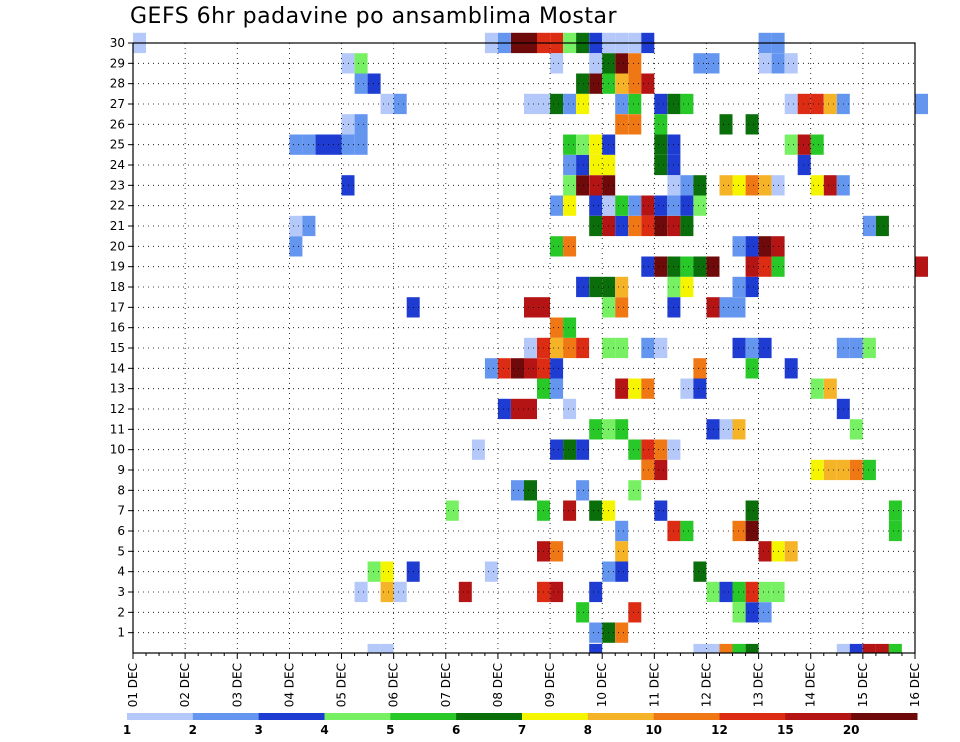 The width and height of the screenshot is (960, 742). What do you see at coordinates (121, 511) in the screenshot?
I see `y-tick-label: 7` at bounding box center [121, 511].